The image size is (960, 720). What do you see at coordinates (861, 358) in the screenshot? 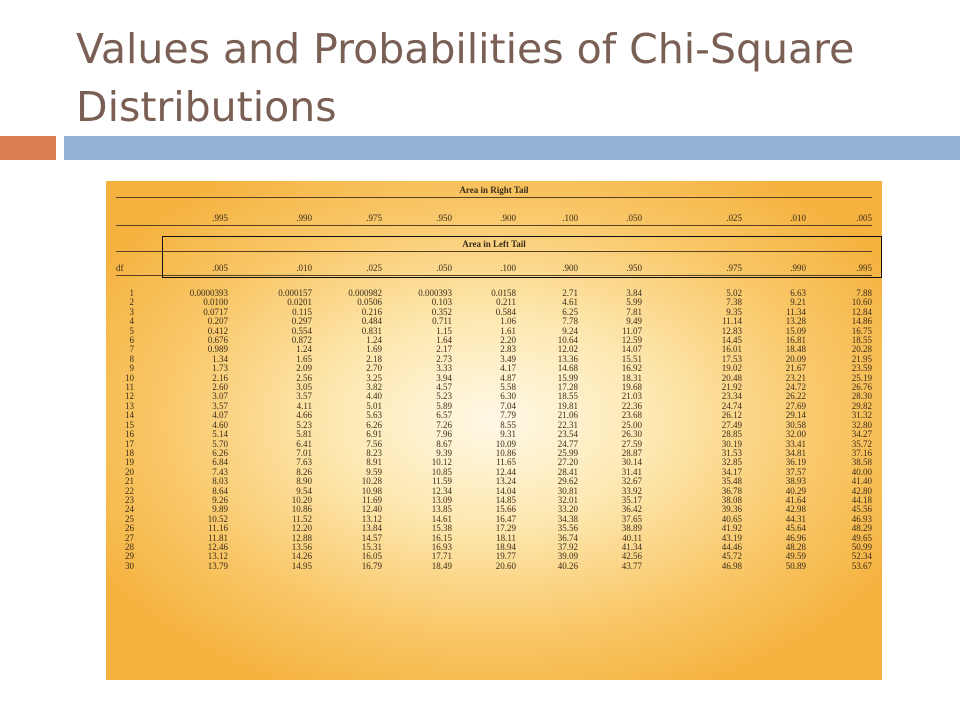
I see `chi-square-value-cell: 21.95` at bounding box center [861, 358].